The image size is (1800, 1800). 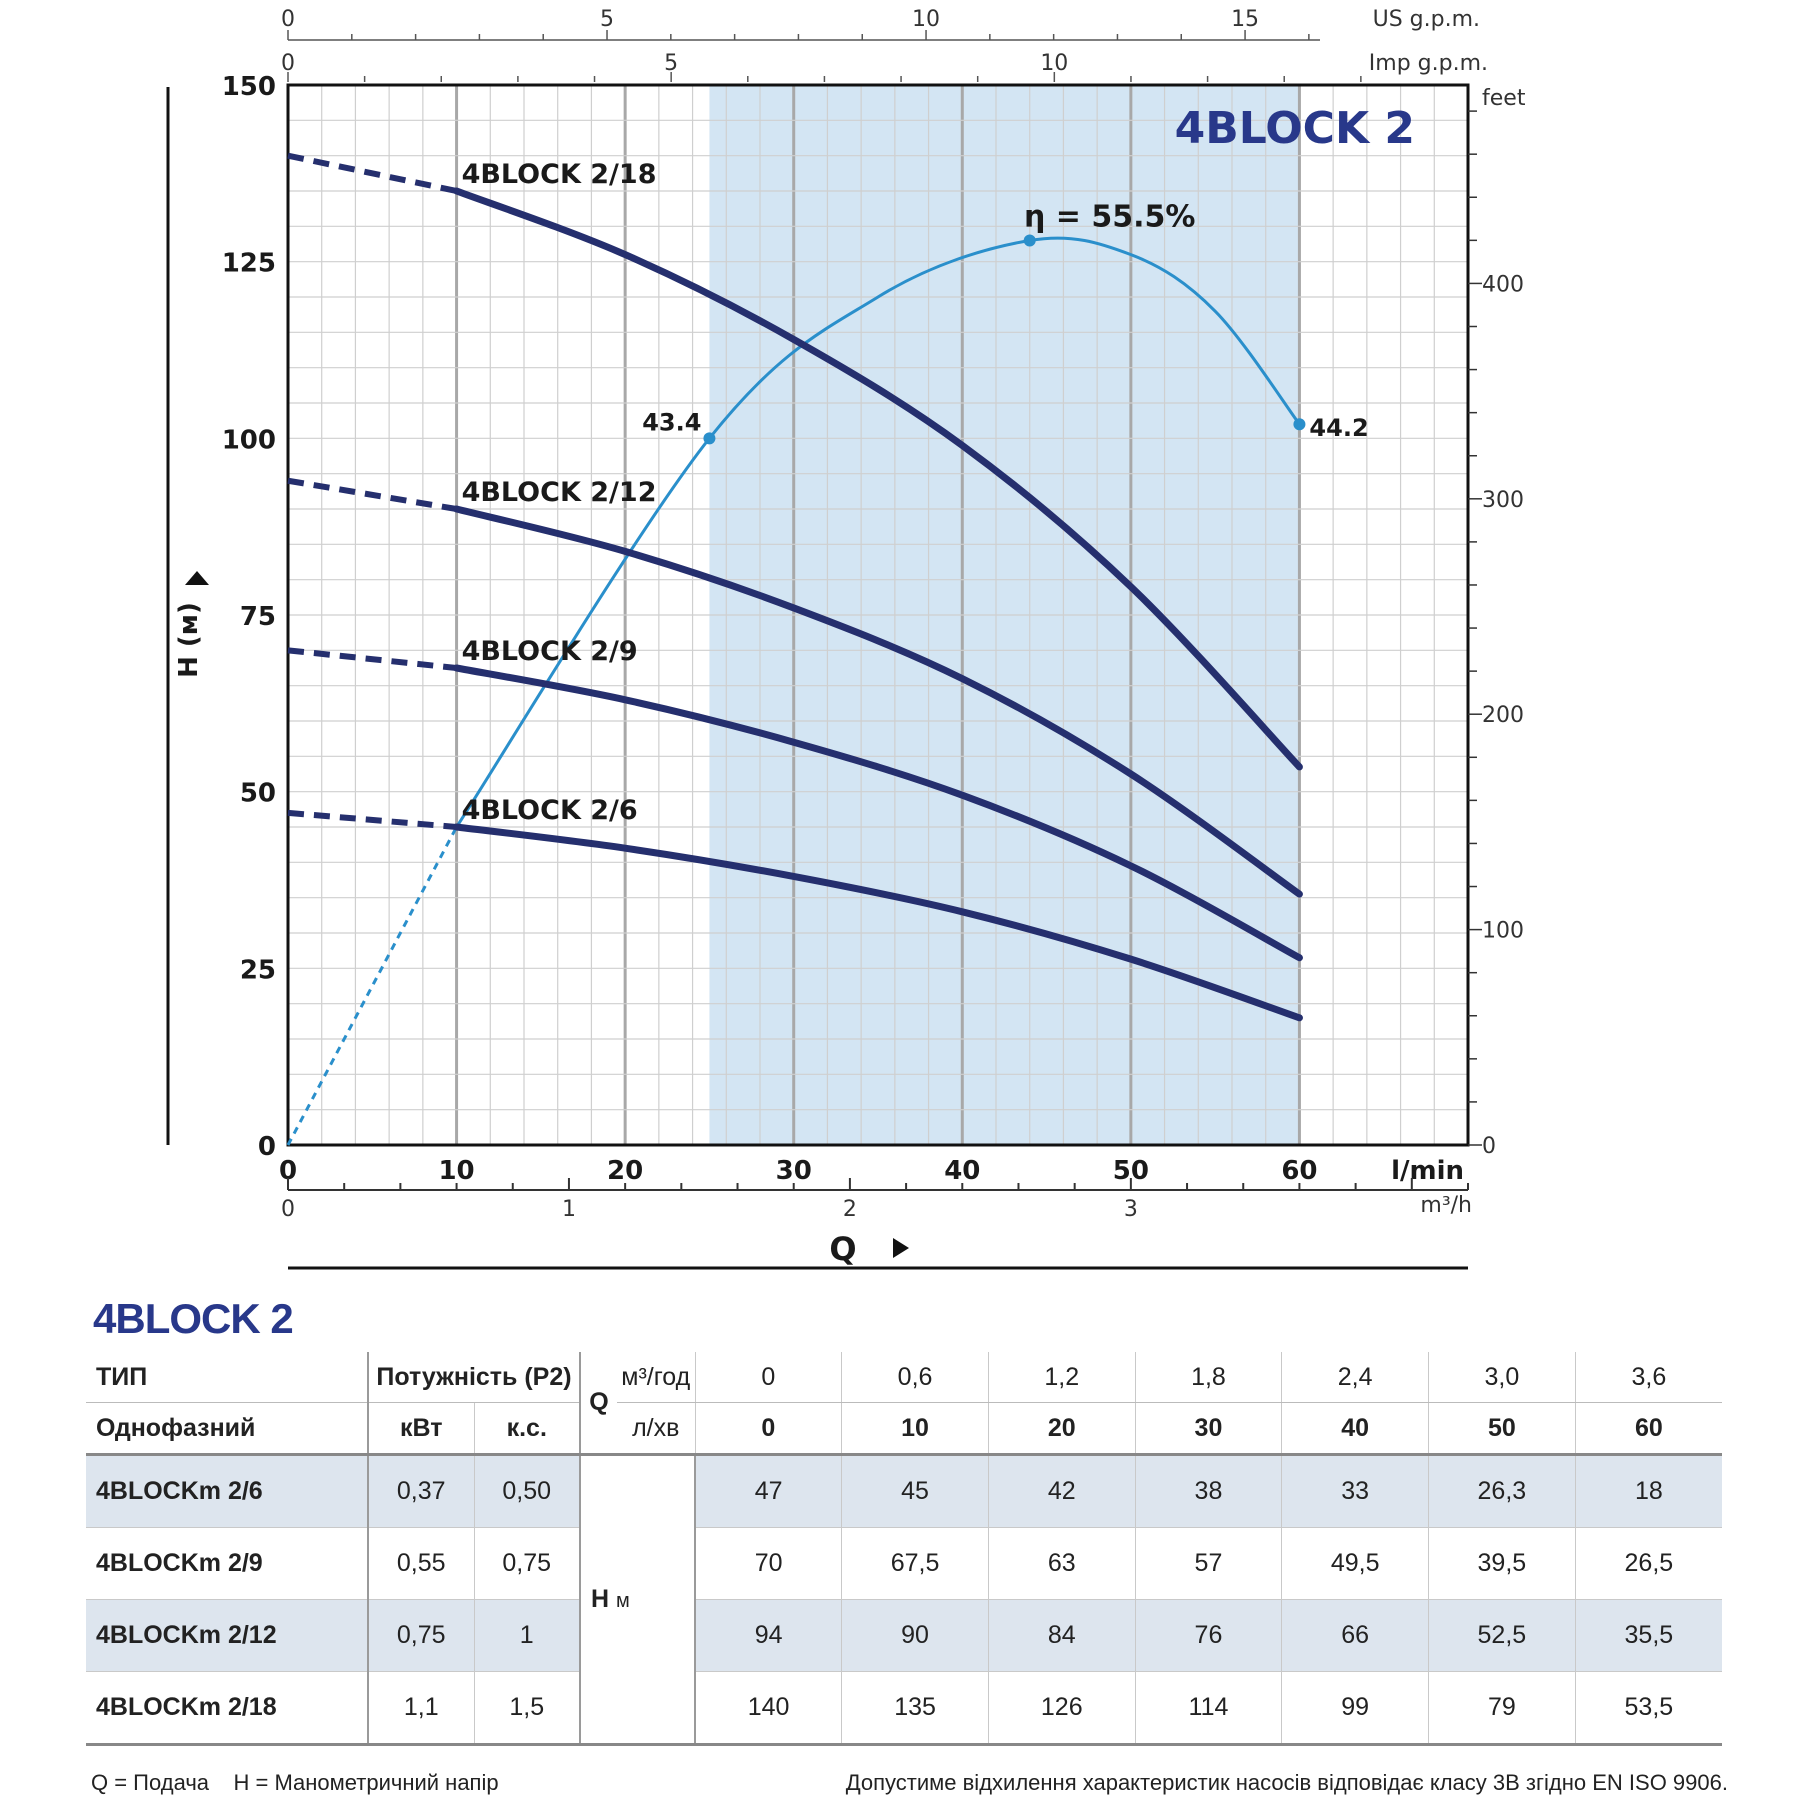 I want to click on kw-header: кВт, so click(x=420, y=1429).